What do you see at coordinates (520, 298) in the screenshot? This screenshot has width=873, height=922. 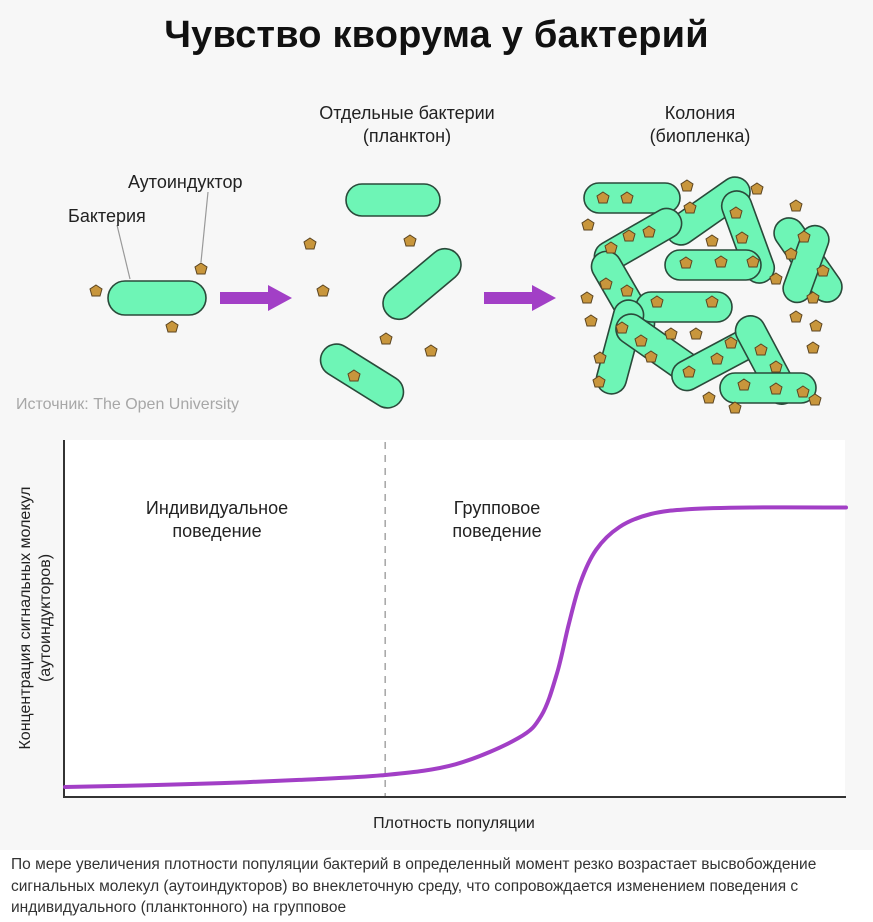 I see `arrow-to-colony` at bounding box center [520, 298].